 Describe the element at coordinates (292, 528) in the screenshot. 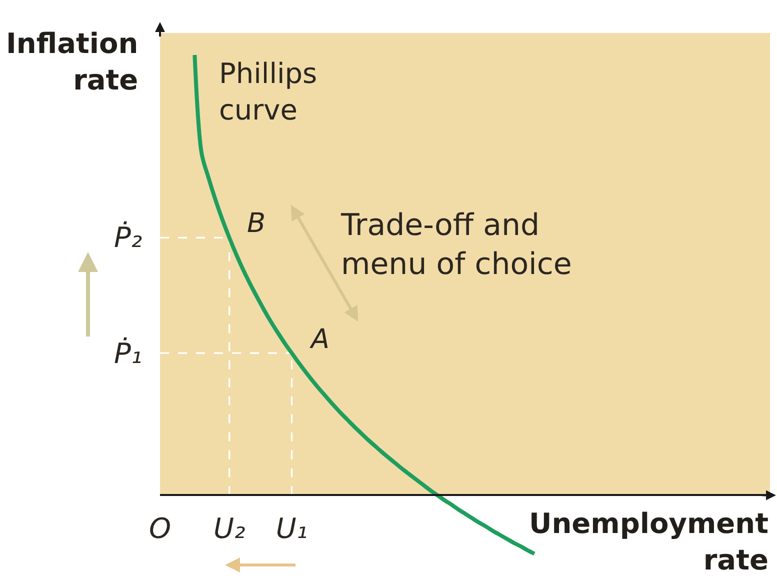

I see `x-tick-label: U₁` at that location.